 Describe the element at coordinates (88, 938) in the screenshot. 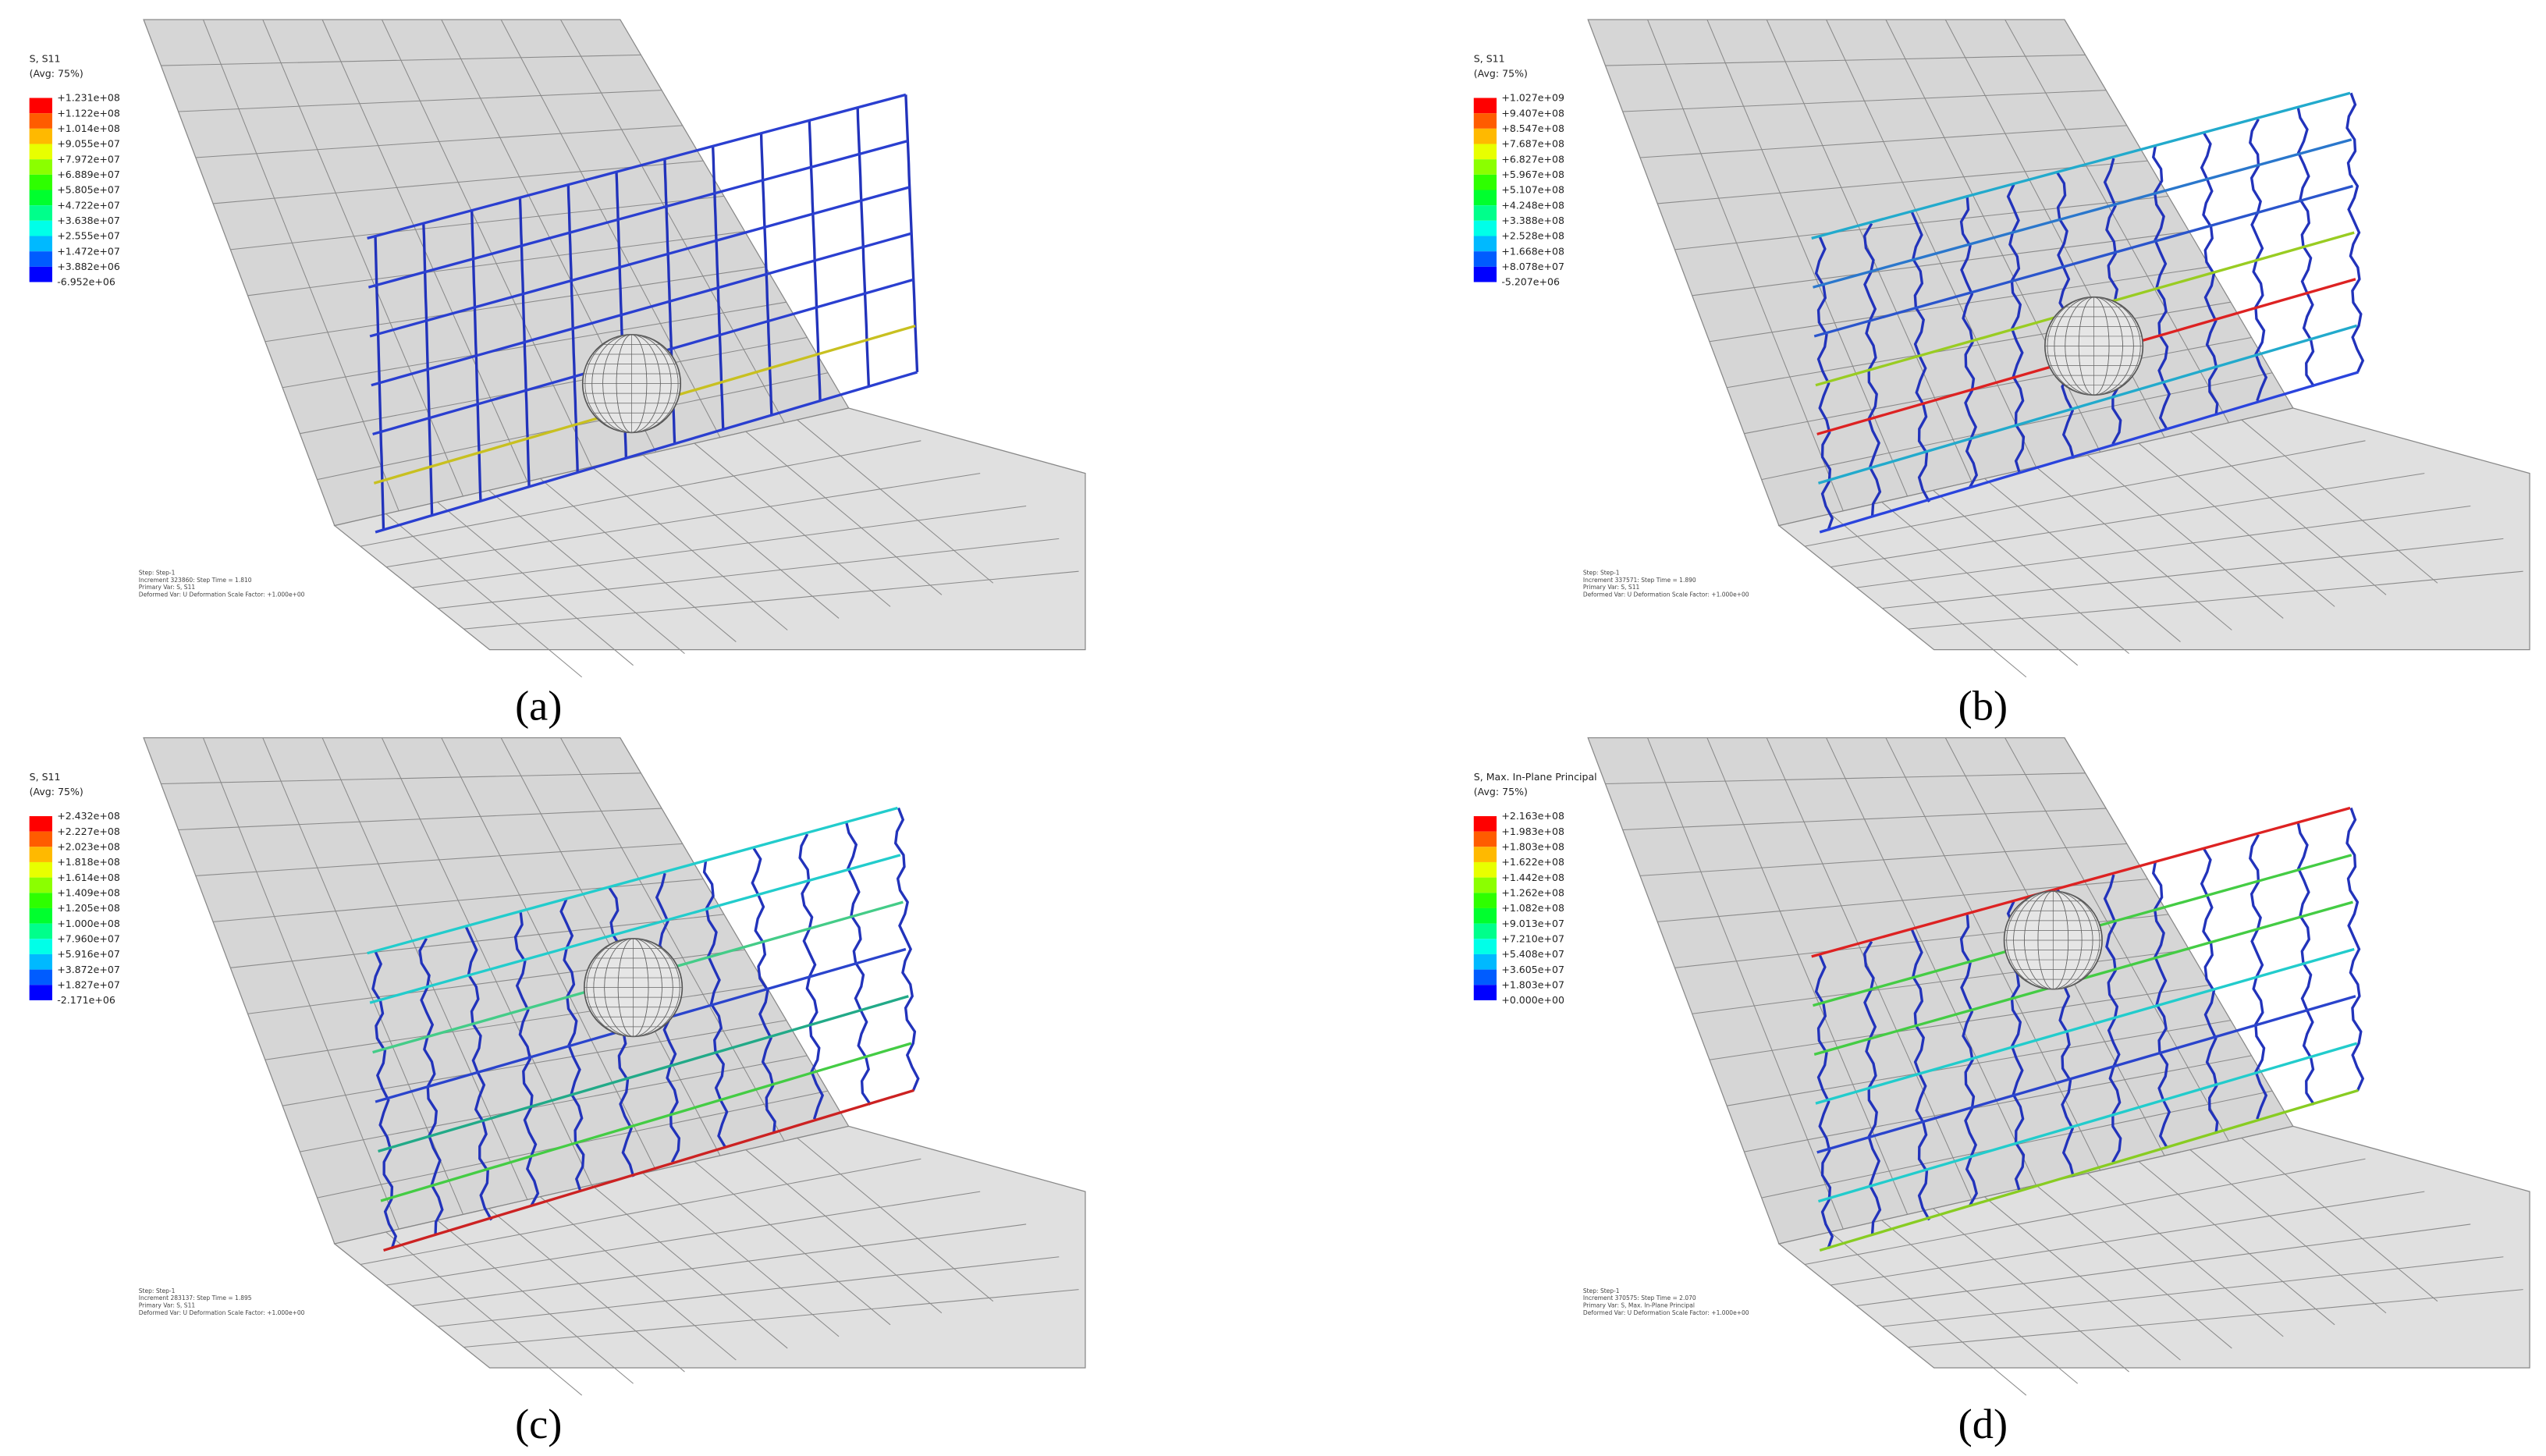

I see `legend-label: +7.960e+07` at that location.